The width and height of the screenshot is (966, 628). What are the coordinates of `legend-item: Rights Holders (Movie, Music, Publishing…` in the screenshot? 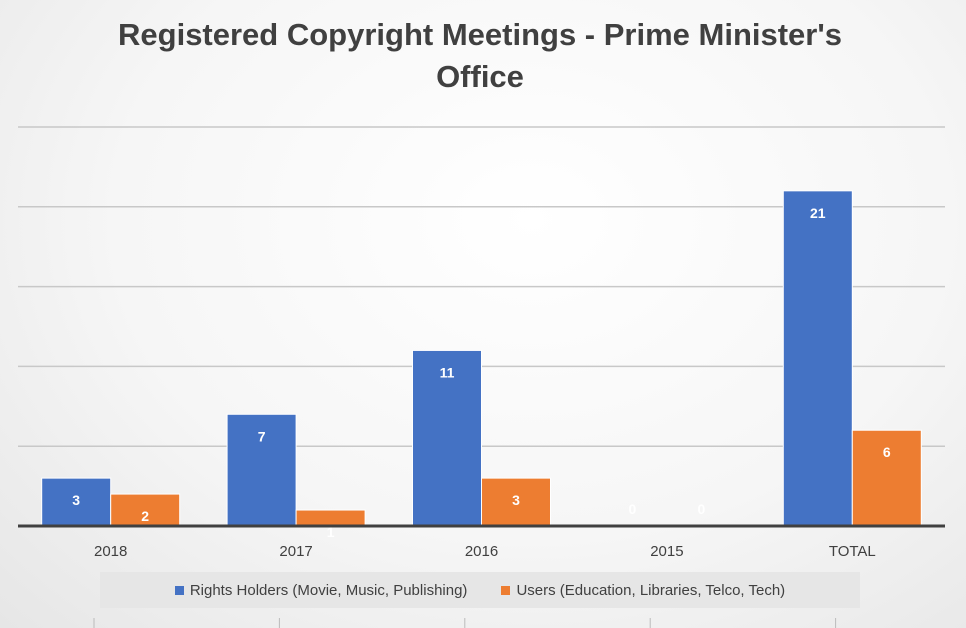 It's located at (321, 590).